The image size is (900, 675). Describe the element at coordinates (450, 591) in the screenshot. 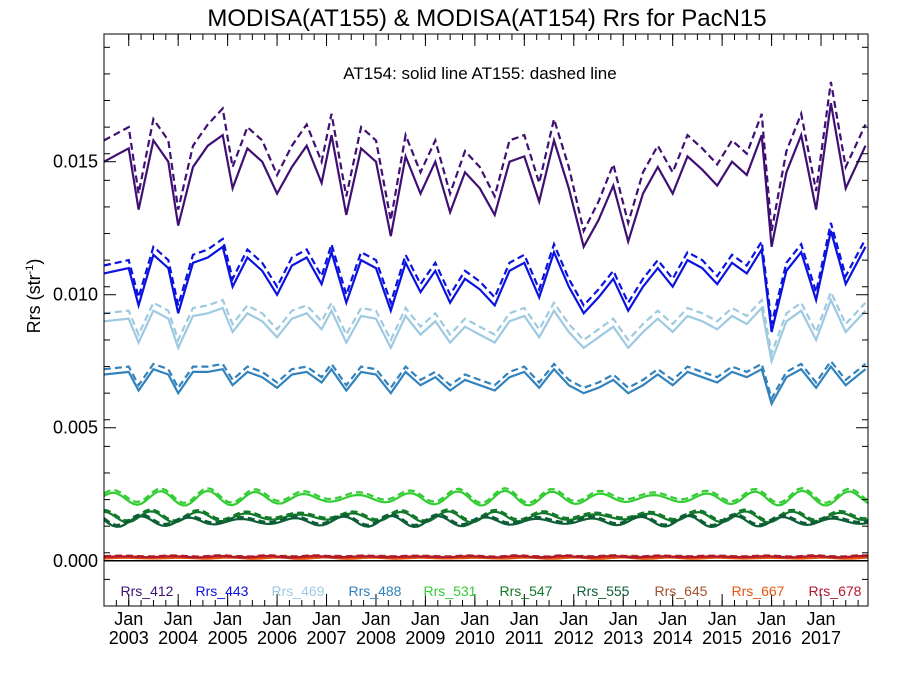

I see `legend-Rrs_531: Rrs_531` at that location.